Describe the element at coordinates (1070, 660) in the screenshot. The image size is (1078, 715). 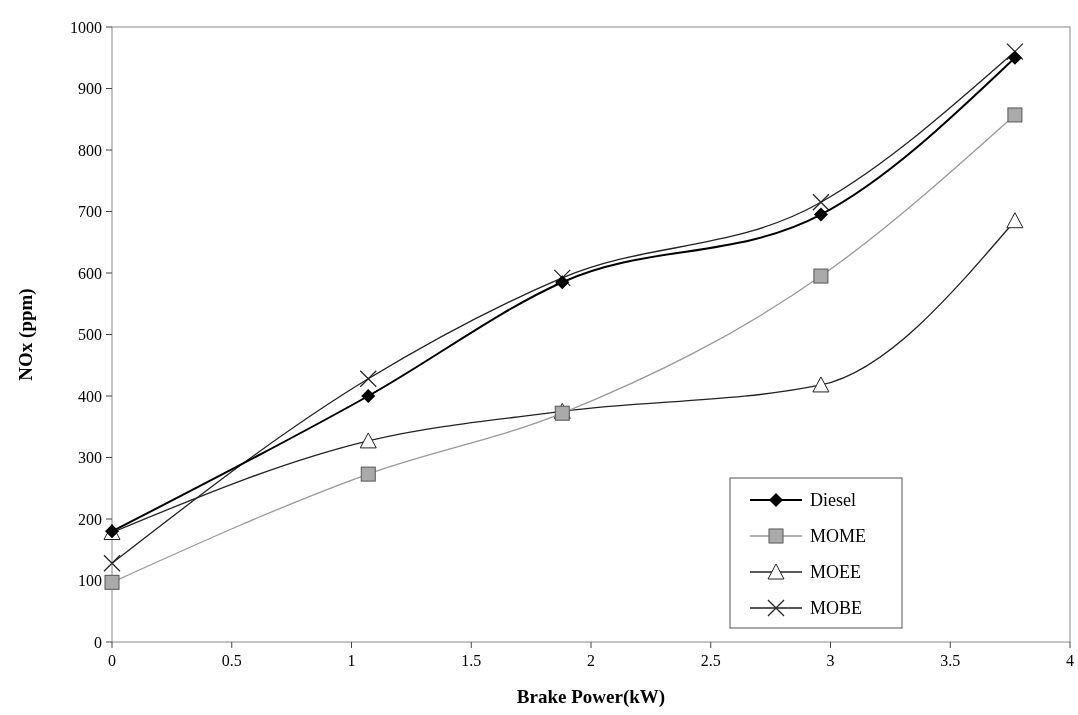
I see `x-tick-label: 4` at that location.